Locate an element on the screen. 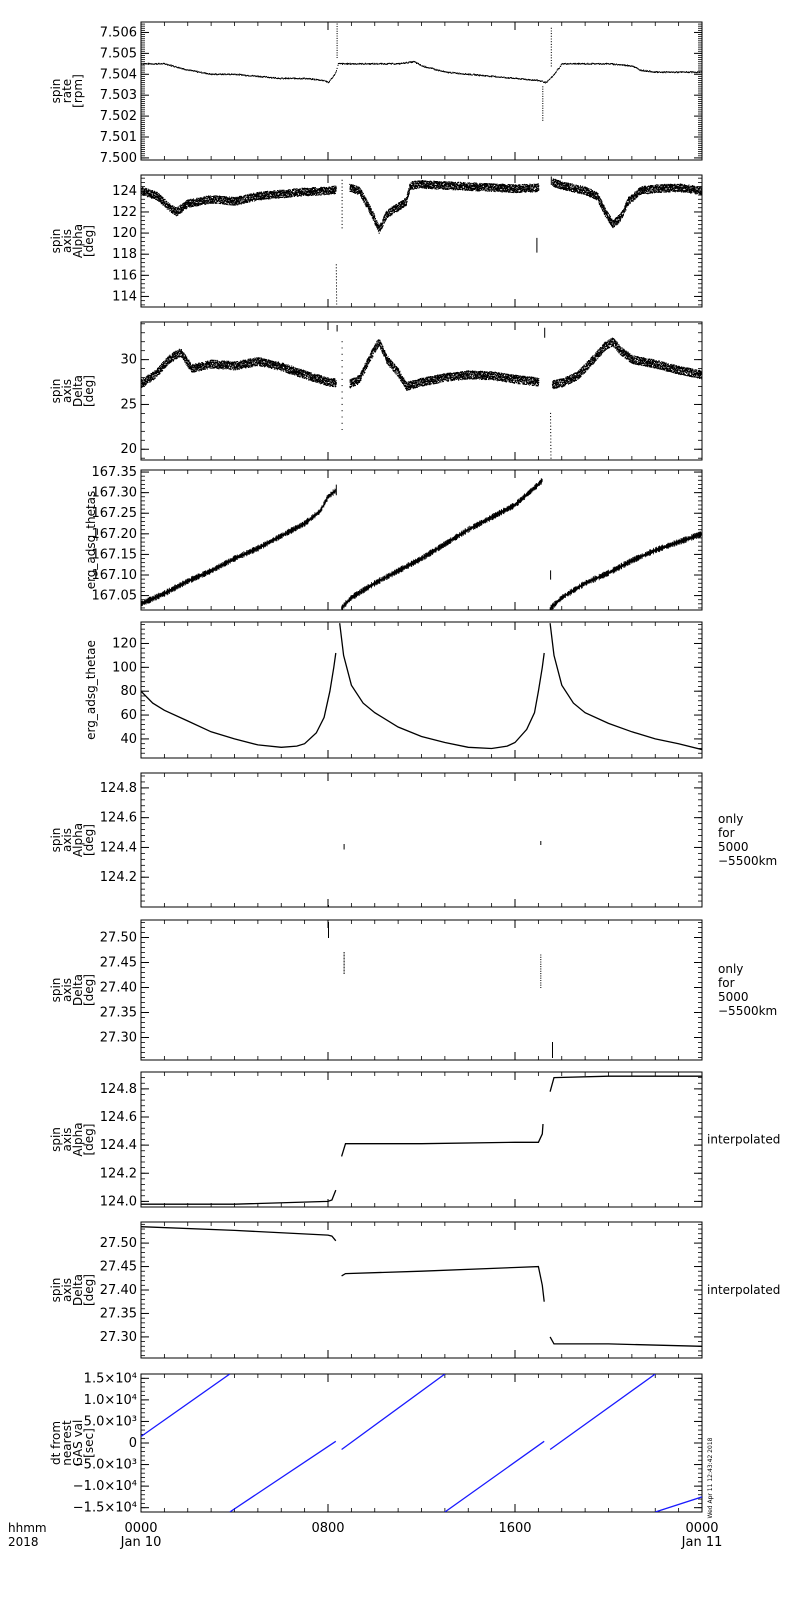 The image size is (800, 1604). x-tick-label: 0800 is located at coordinates (327, 1528).